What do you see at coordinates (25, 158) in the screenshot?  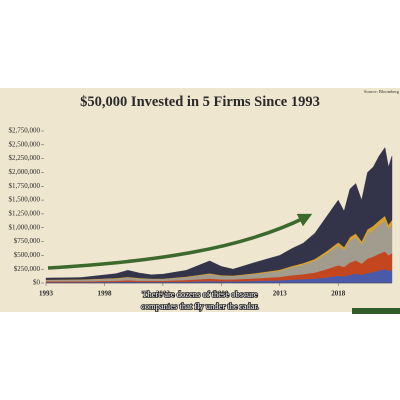 I see `y-tick-label: $2,250,000` at bounding box center [25, 158].